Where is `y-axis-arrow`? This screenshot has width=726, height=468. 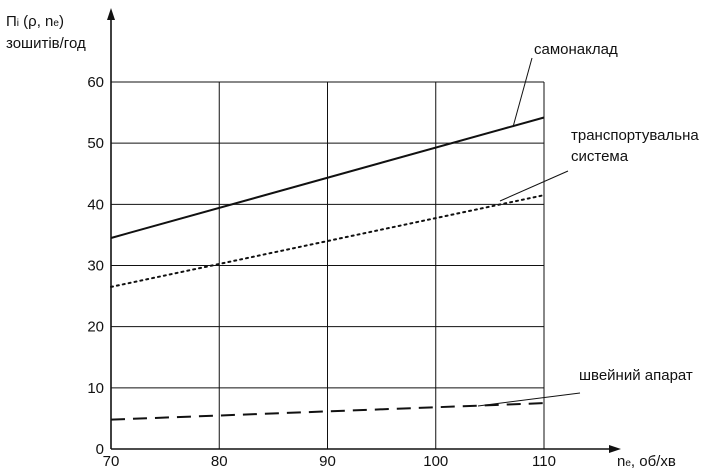 y-axis-arrow is located at coordinates (111, 14).